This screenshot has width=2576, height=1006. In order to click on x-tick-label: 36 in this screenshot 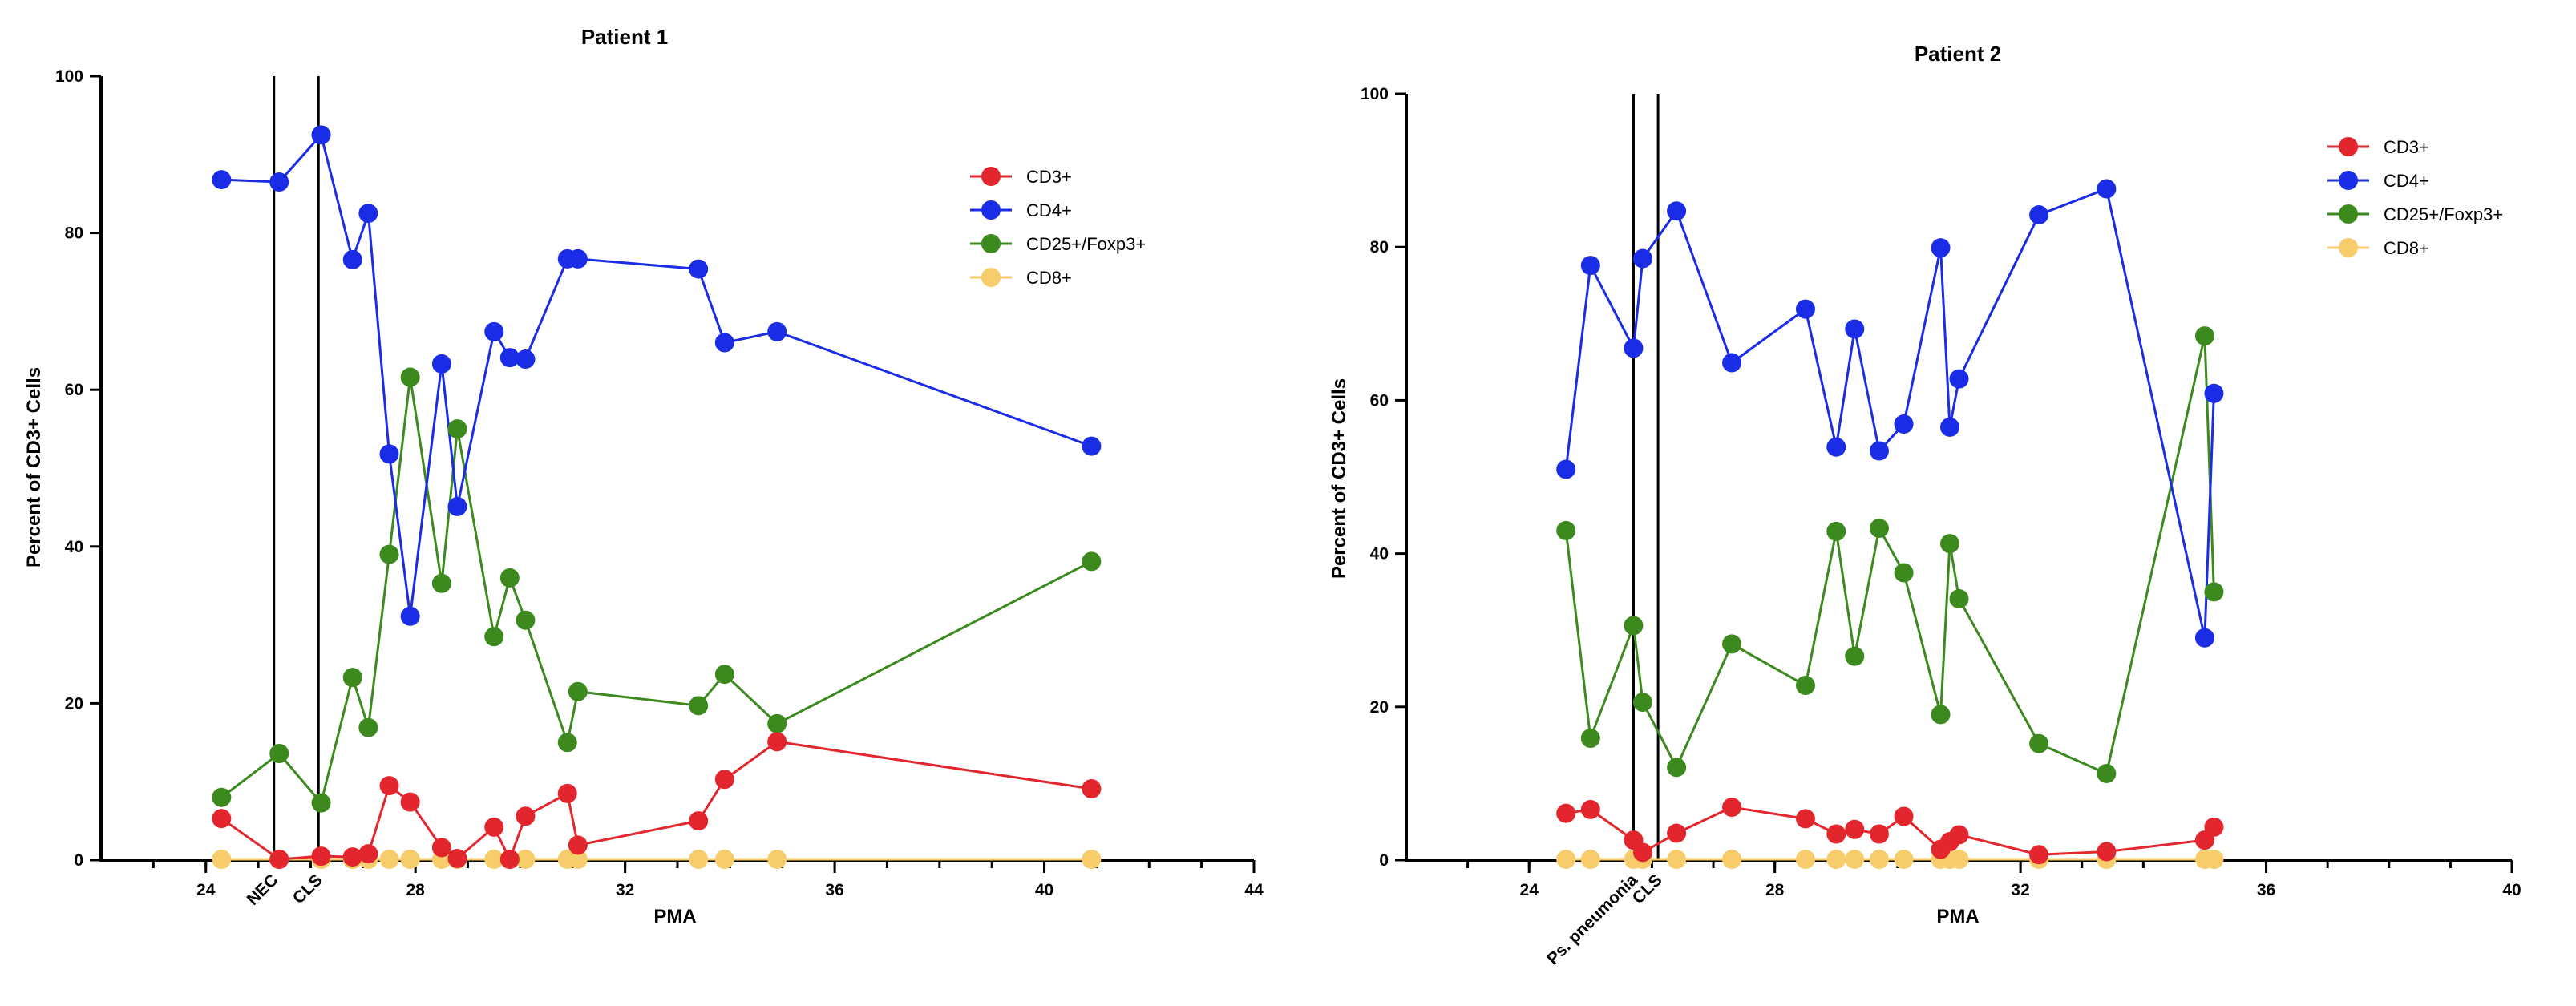, I will do `click(2266, 890)`.